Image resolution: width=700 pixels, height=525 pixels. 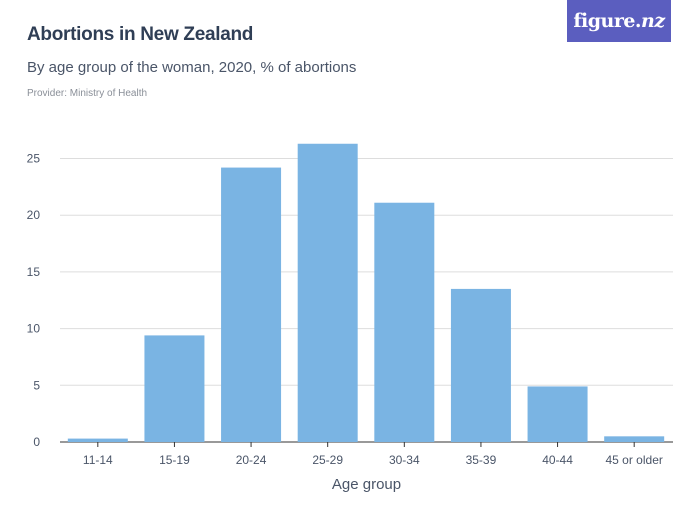 What do you see at coordinates (327, 460) in the screenshot?
I see `x-tick-label: 25-29` at bounding box center [327, 460].